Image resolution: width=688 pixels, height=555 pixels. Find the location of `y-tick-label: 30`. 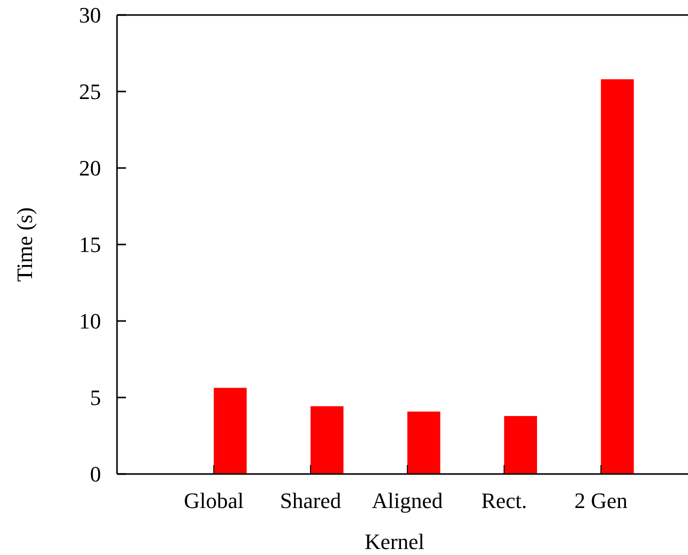

y-tick-label: 30 is located at coordinates (90, 15).